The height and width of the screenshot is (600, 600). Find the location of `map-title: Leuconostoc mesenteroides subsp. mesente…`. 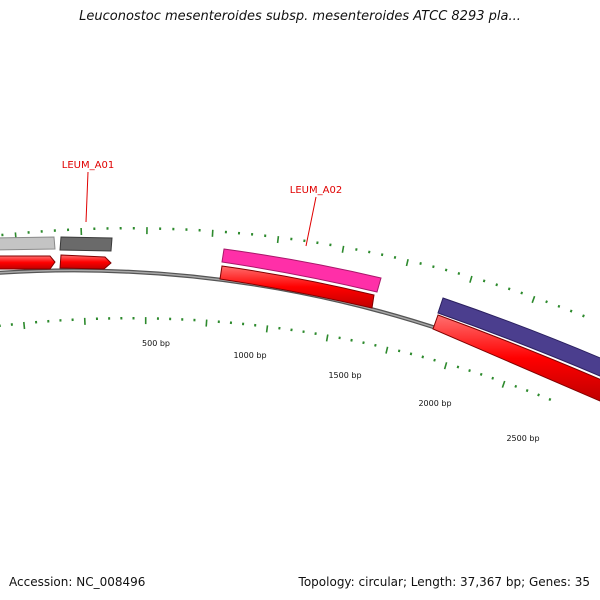

map-title: Leuconostoc mesenteroides subsp. mesente… is located at coordinates (300, 16).